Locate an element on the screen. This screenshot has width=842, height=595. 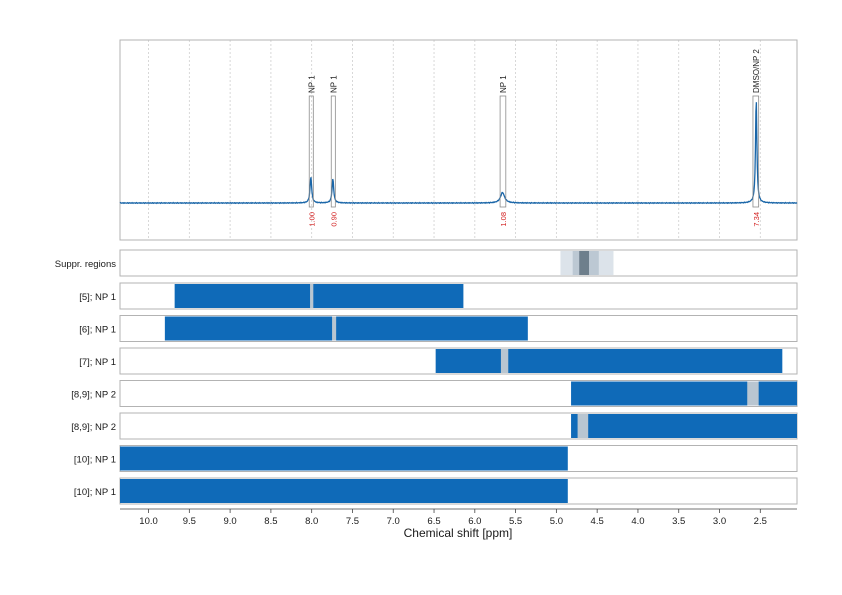
spectrum is located at coordinates (458, 153).